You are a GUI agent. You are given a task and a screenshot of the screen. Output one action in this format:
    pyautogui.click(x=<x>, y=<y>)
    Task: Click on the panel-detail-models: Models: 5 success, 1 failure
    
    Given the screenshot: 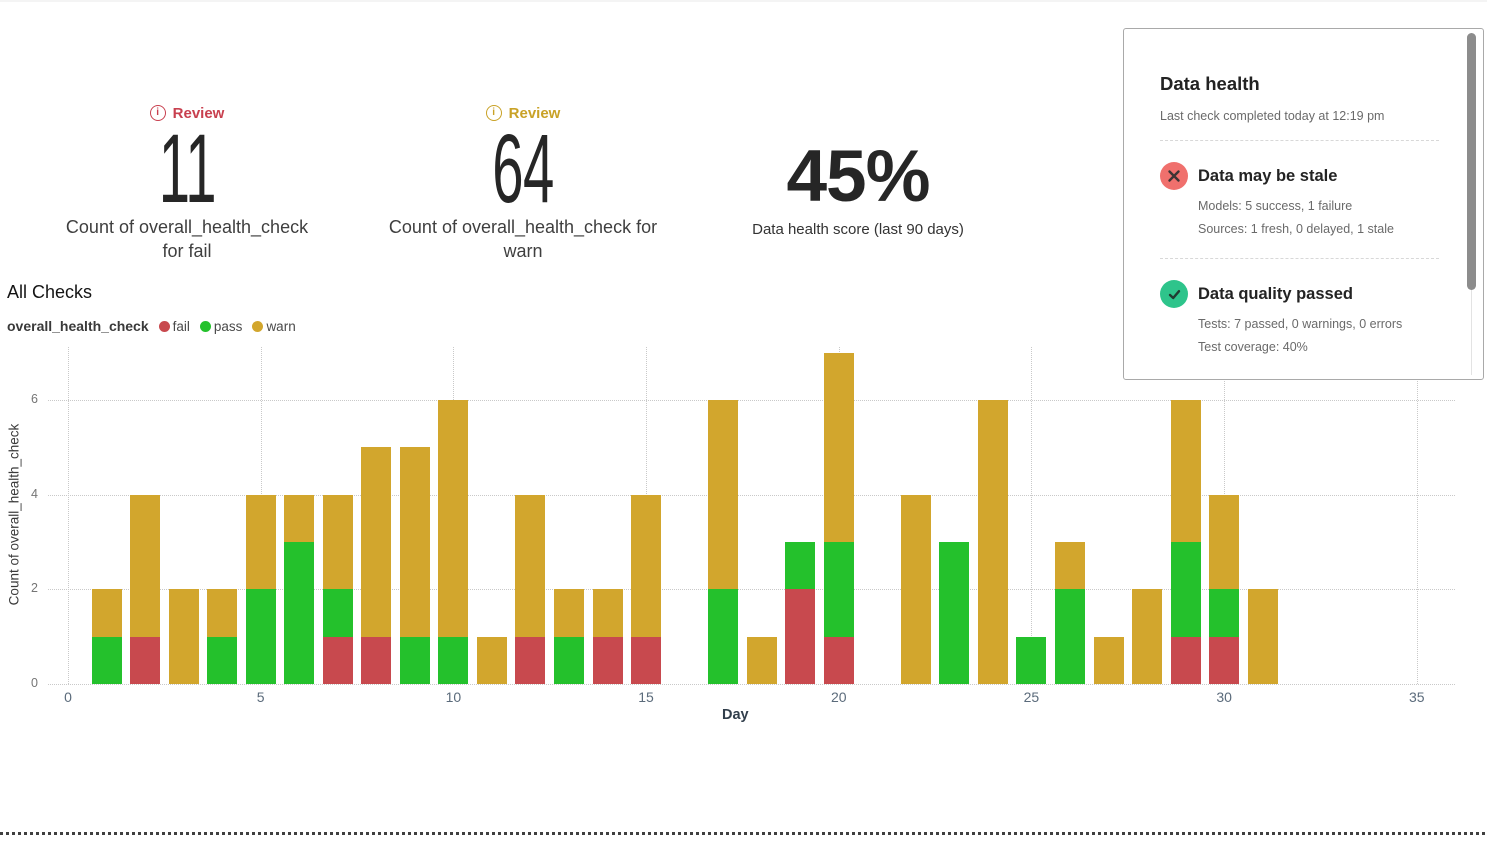 What is the action you would take?
    pyautogui.click(x=1275, y=206)
    